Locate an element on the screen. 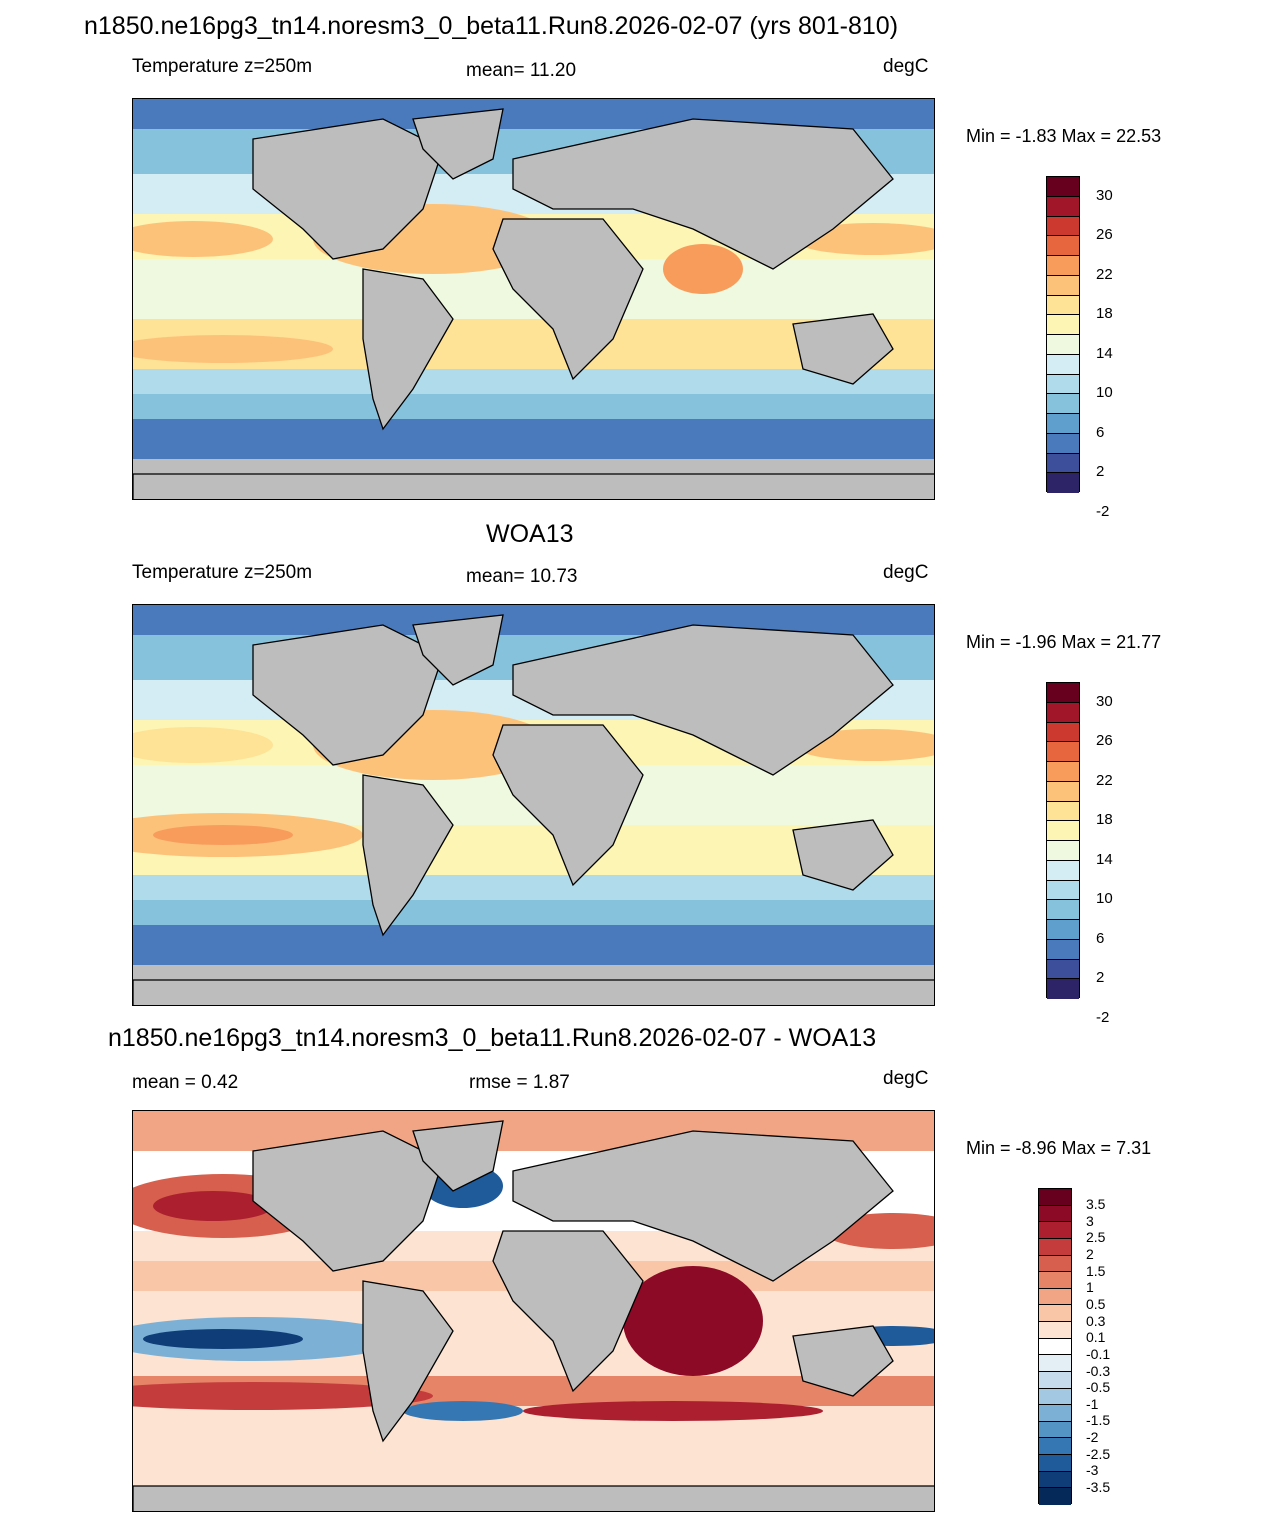 This screenshot has width=1285, height=1519. colorbar-tick-label: 0.3 is located at coordinates (1096, 1320).